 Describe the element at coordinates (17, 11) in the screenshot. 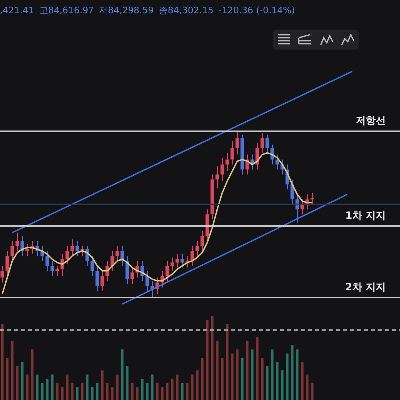

I see `text: ,421.41` at that location.